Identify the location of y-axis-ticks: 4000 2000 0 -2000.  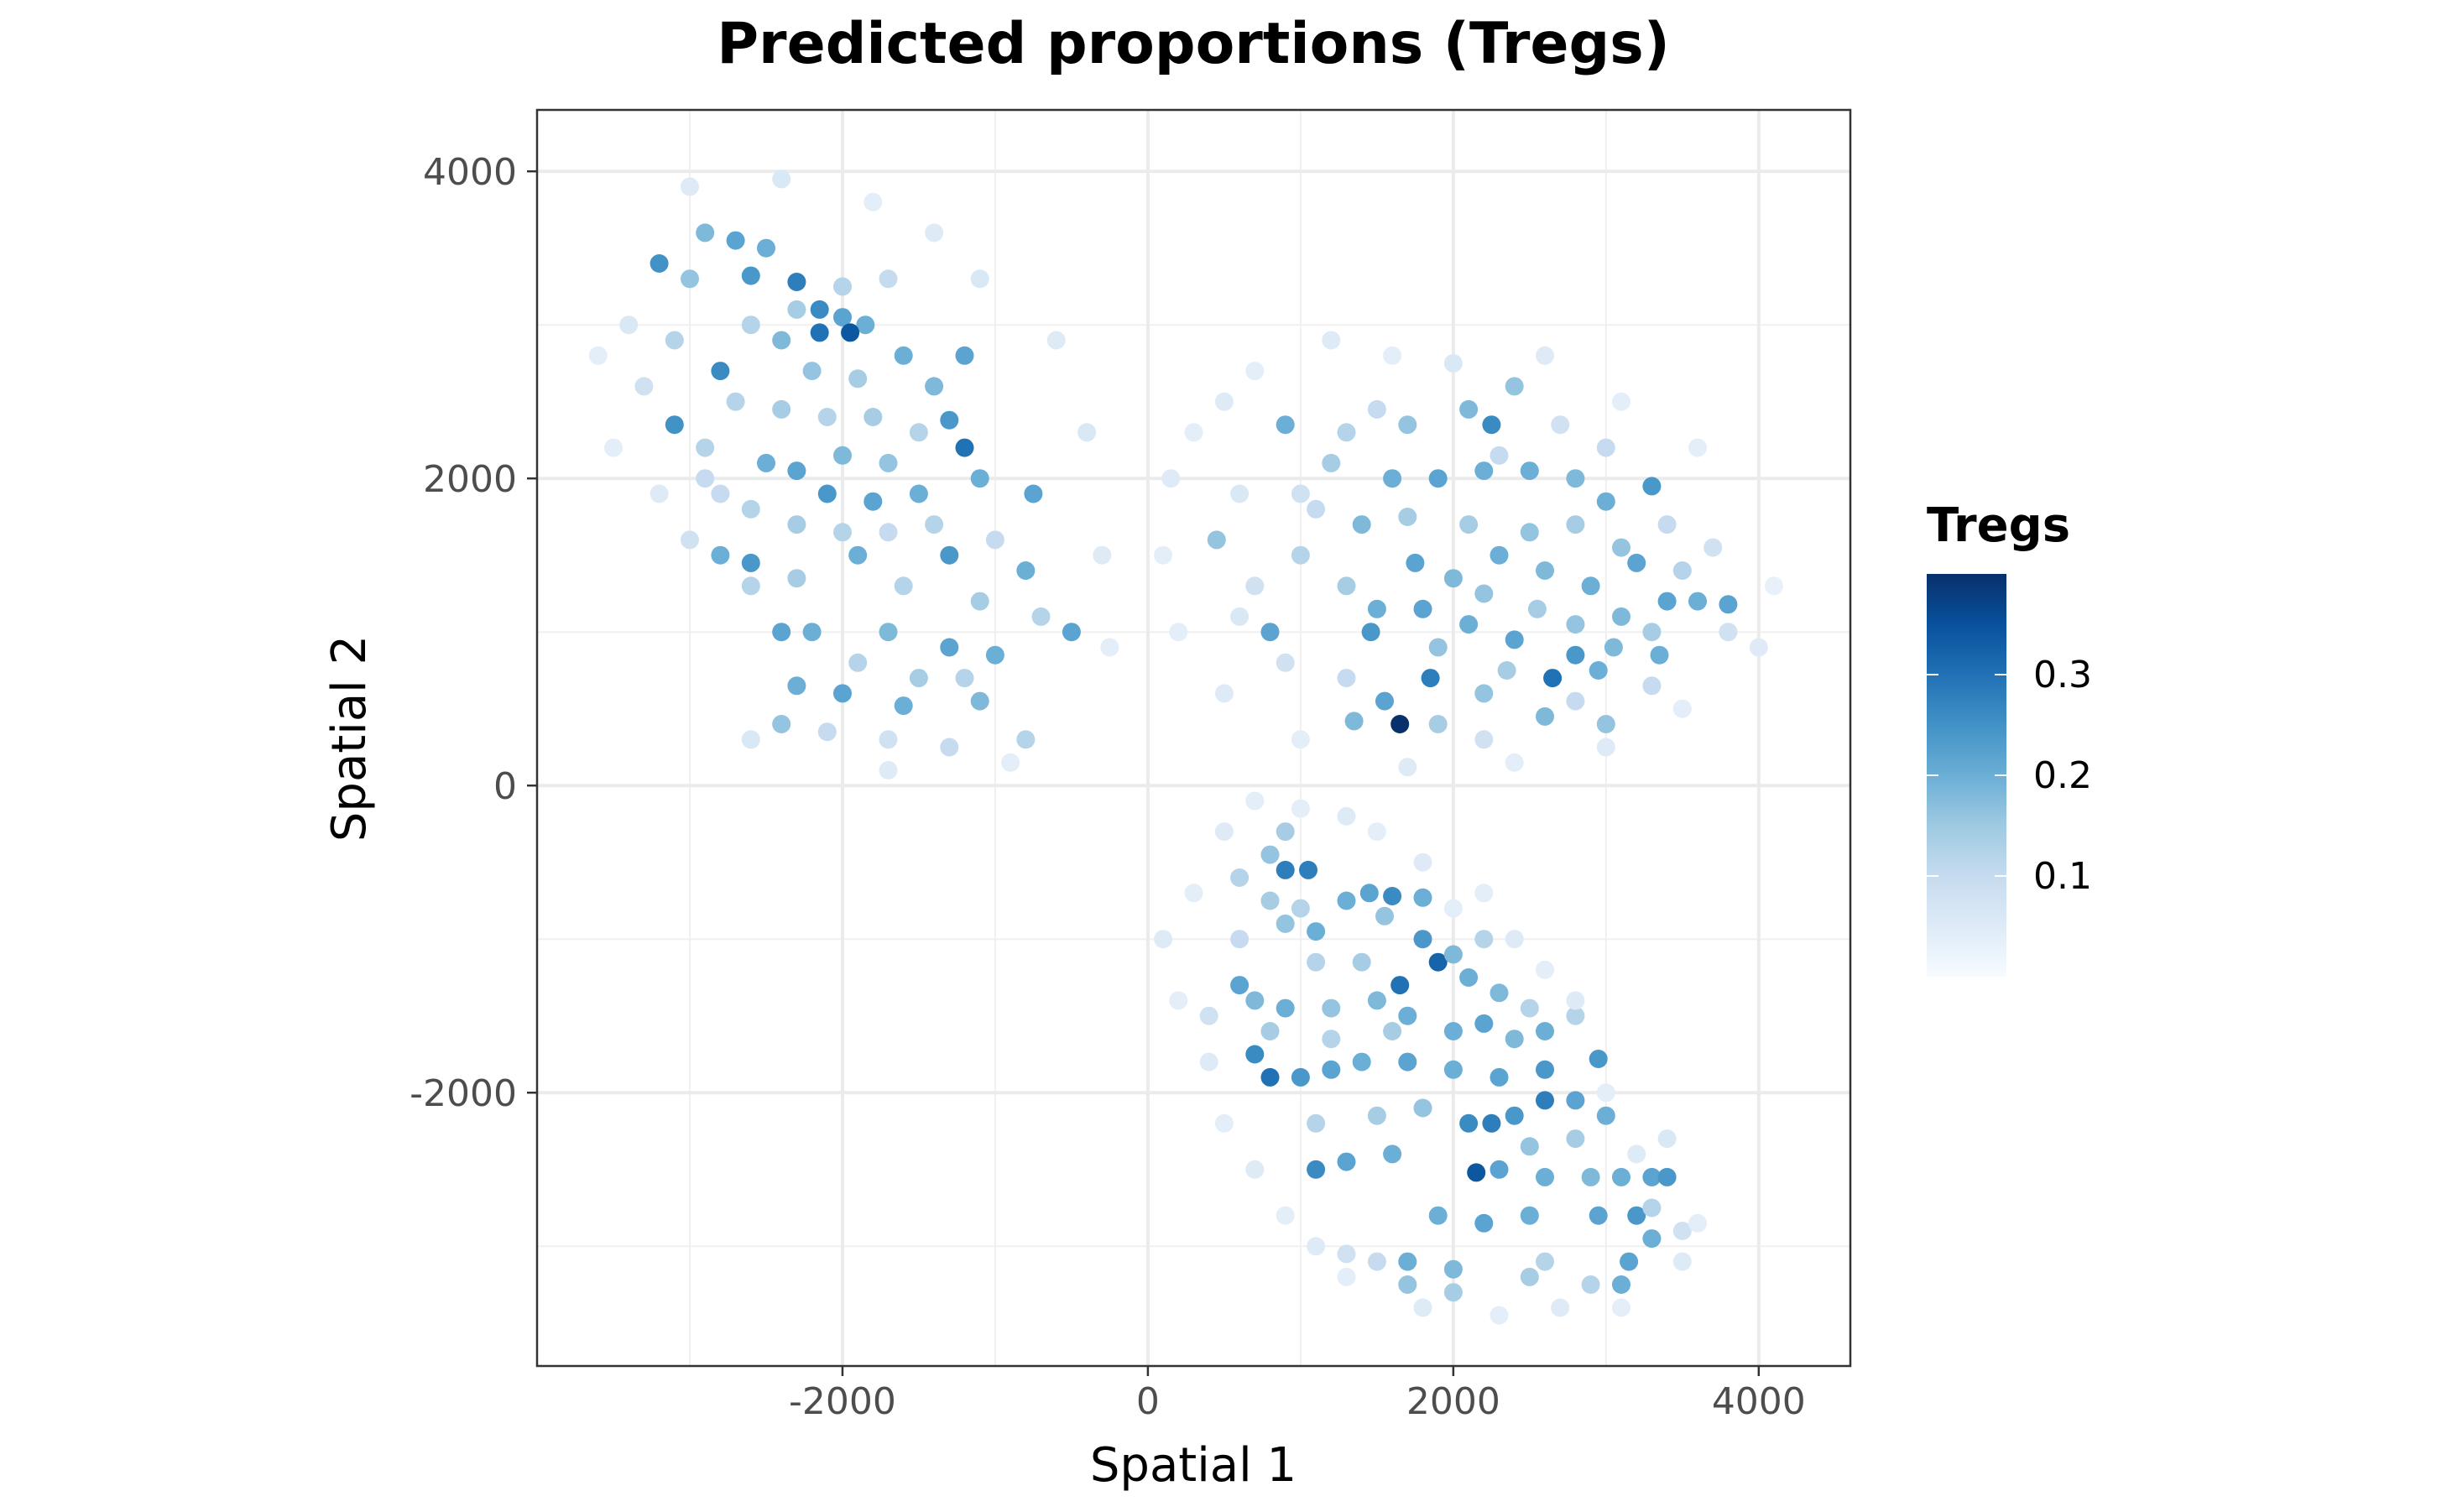
(473, 633).